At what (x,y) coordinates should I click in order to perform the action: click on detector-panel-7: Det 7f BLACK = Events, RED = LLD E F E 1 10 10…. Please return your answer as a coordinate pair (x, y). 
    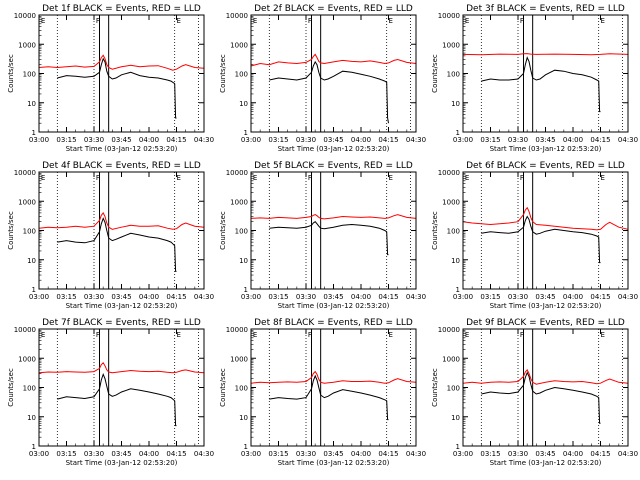
    Looking at the image, I should click on (110, 392).